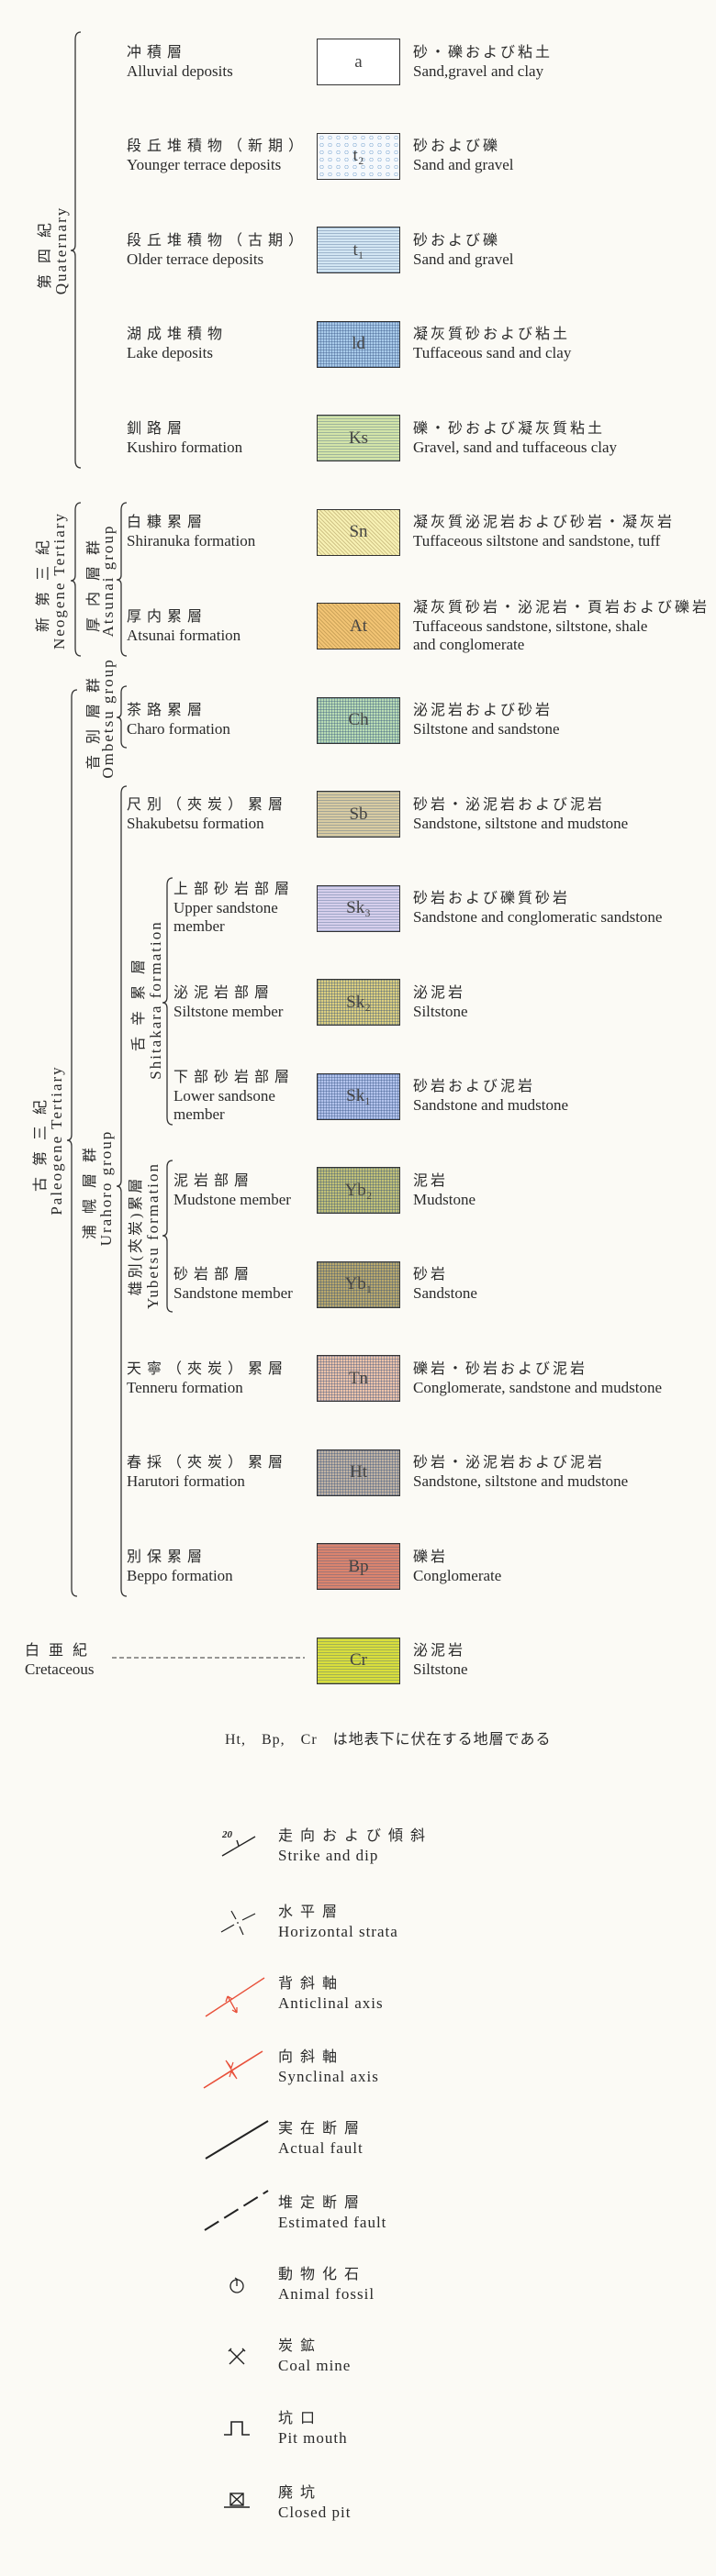 Image resolution: width=716 pixels, height=2576 pixels. What do you see at coordinates (61, 250) in the screenshot?
I see `quaternary-label-en: Quaternary` at bounding box center [61, 250].